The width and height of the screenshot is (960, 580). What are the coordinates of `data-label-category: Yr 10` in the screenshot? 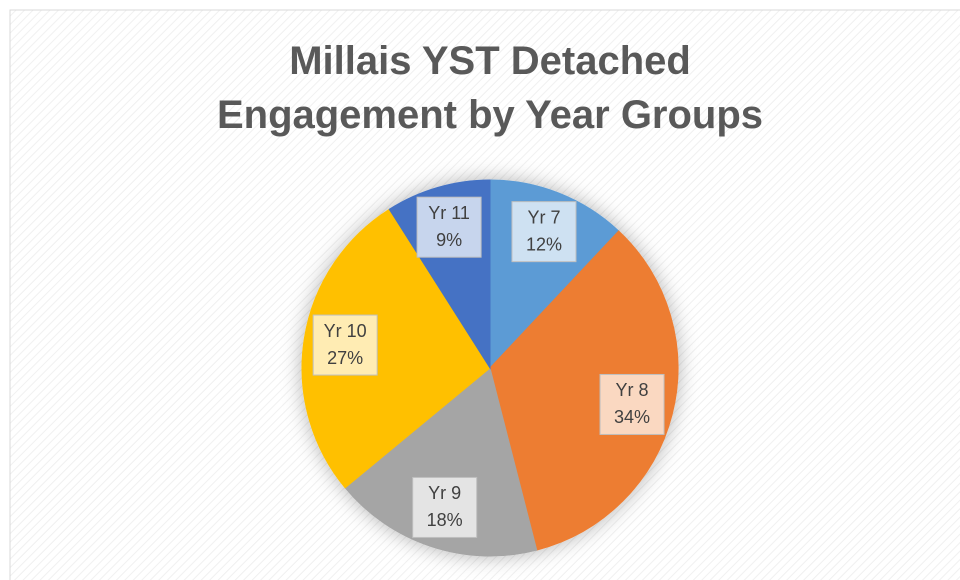 It's located at (345, 331).